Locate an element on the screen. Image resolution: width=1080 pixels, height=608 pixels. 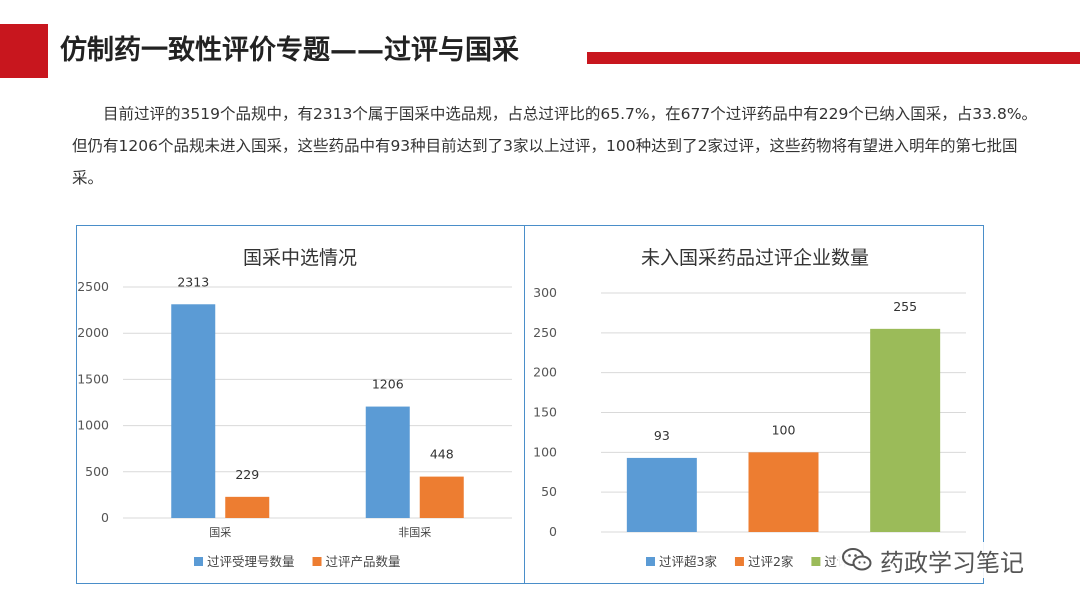
chart-title: 国采中选情况 is located at coordinates (300, 258).